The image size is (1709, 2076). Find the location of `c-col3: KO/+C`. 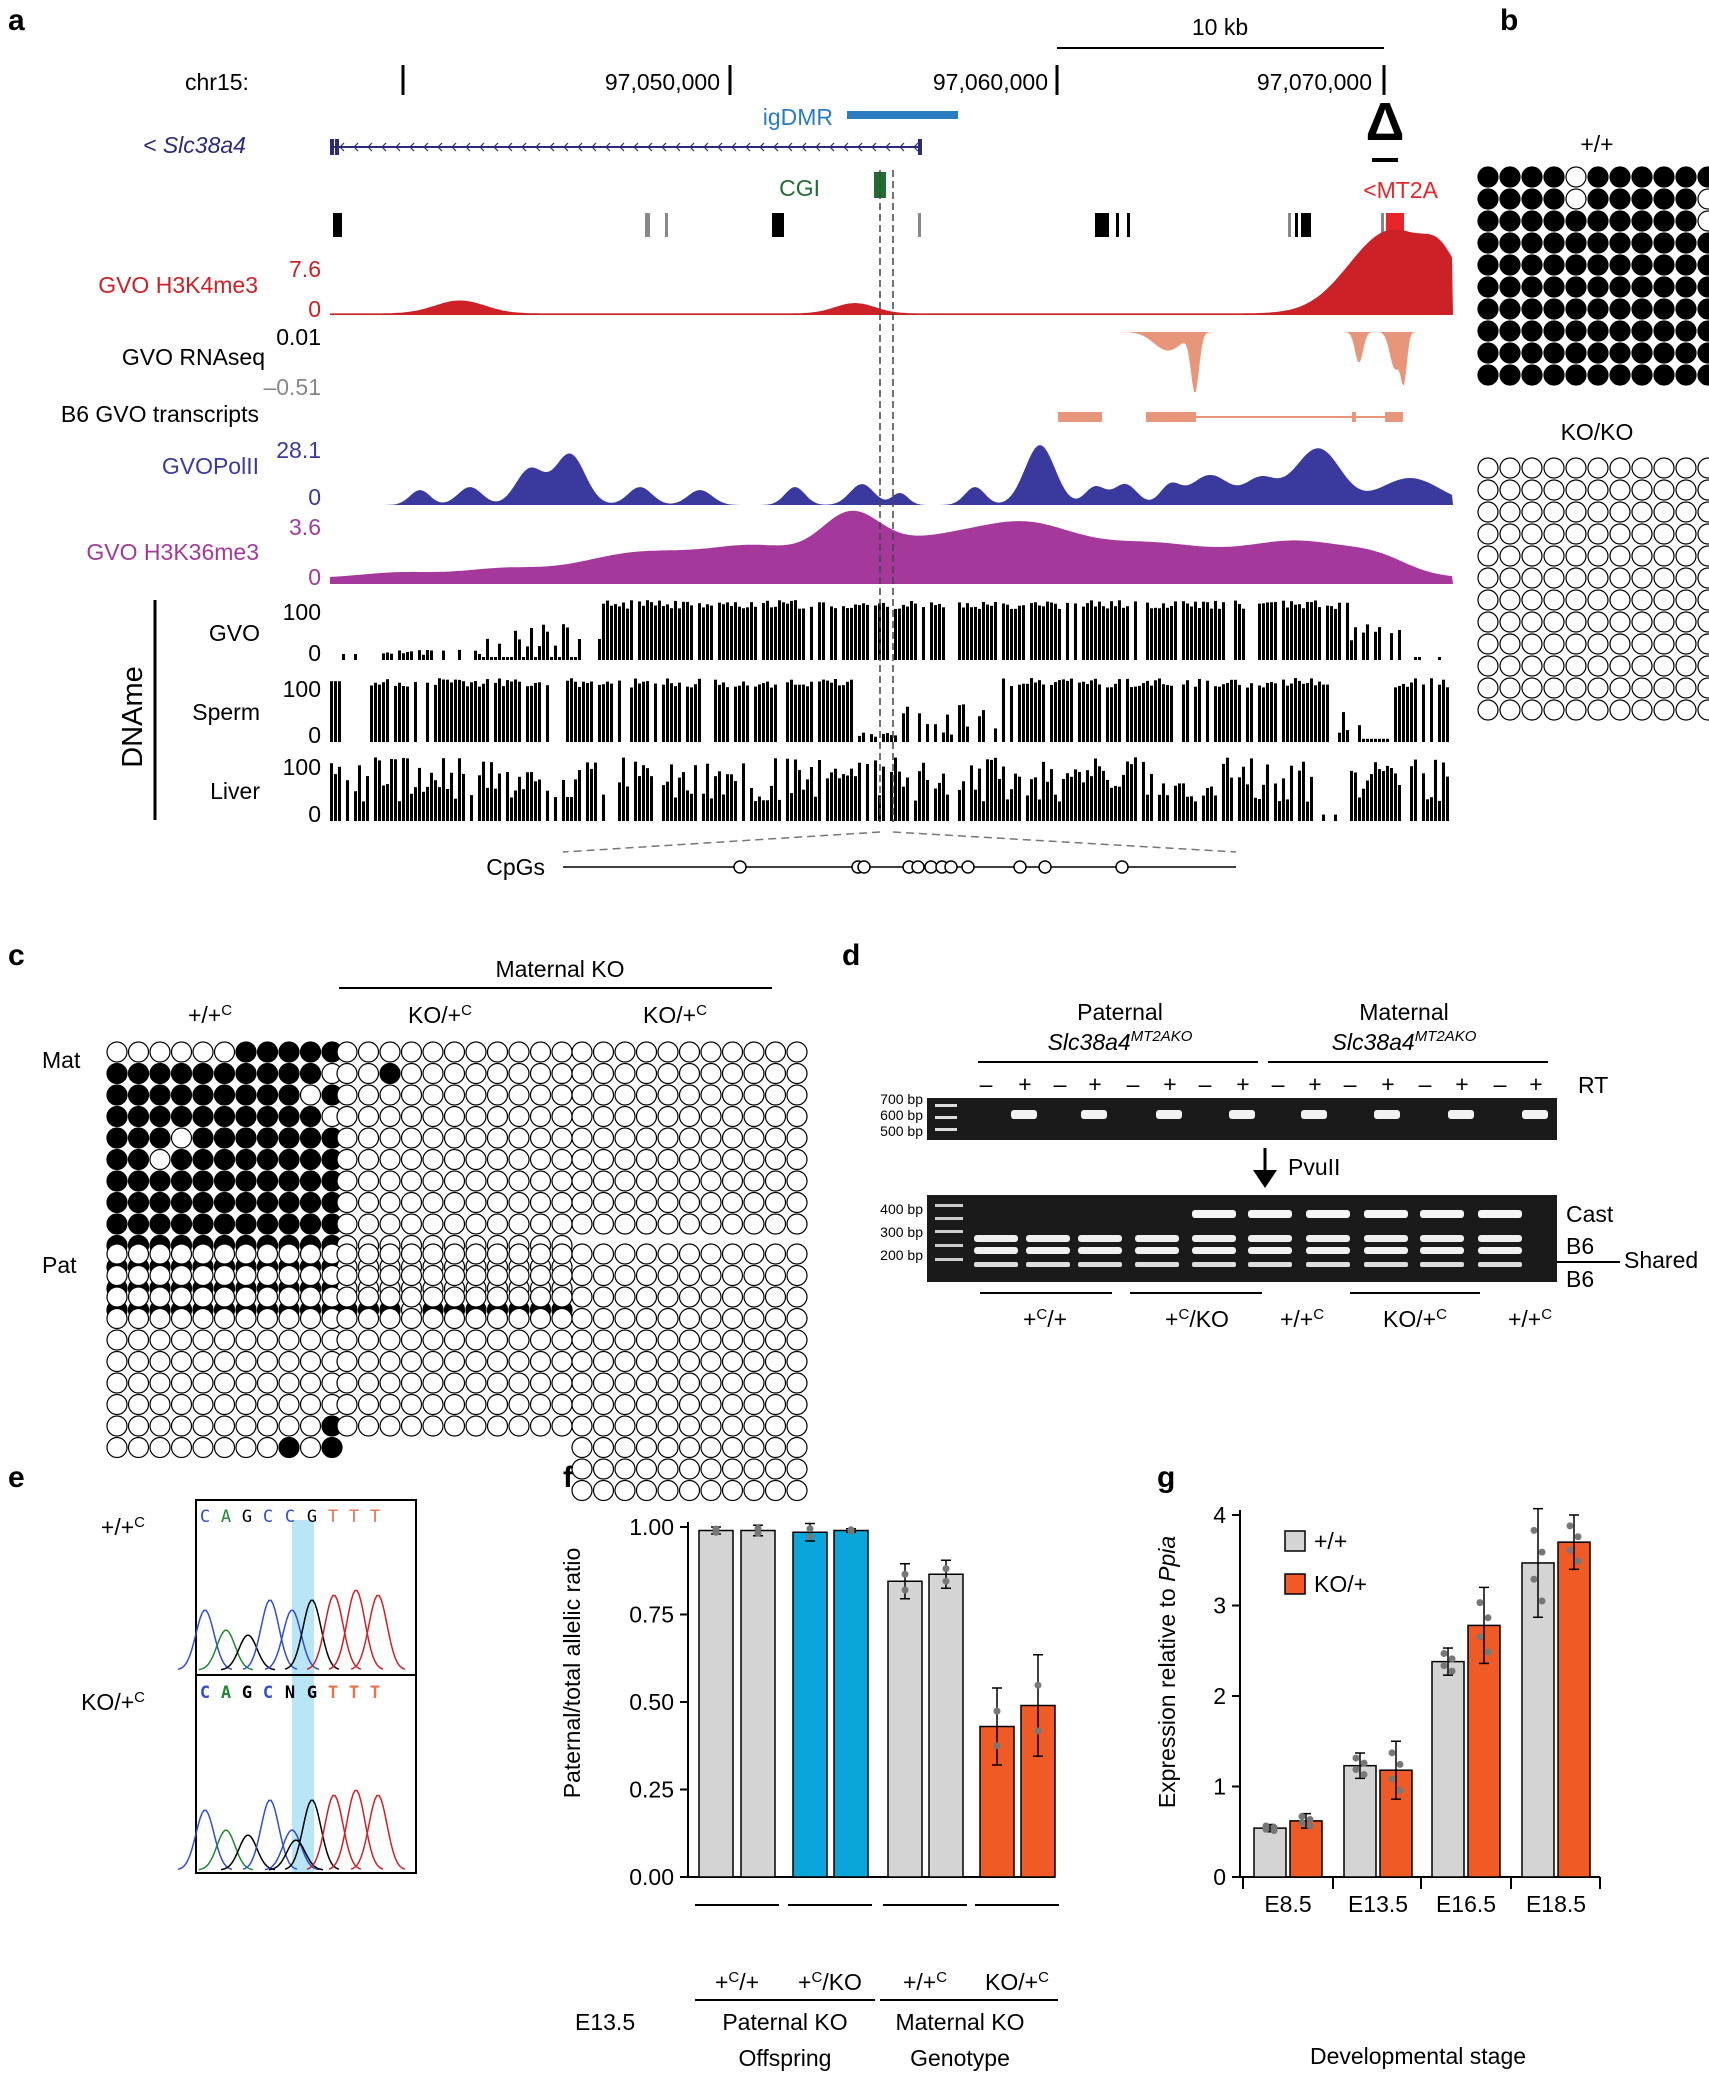

c-col3: KO/+C is located at coordinates (675, 1015).